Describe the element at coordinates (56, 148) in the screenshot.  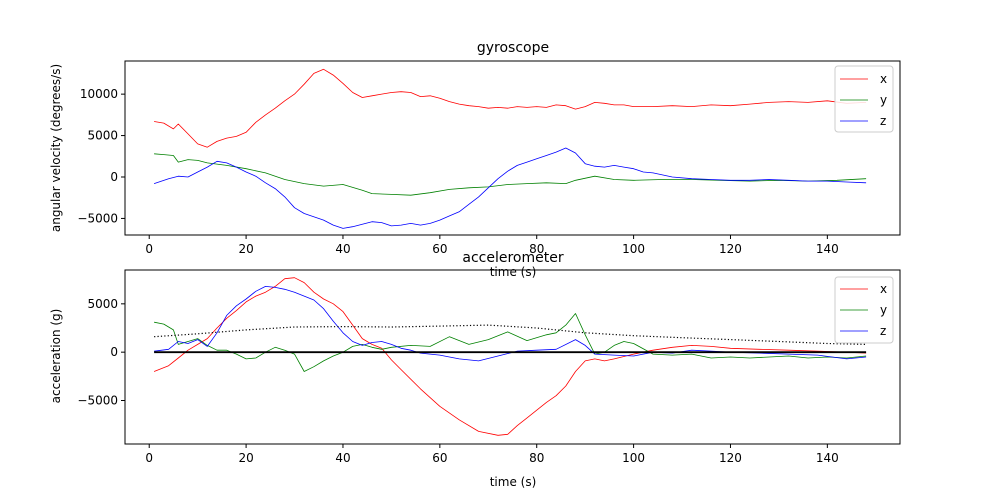
I see `gyroscope-y-axis-label: angular velocity (degrees/s)` at that location.